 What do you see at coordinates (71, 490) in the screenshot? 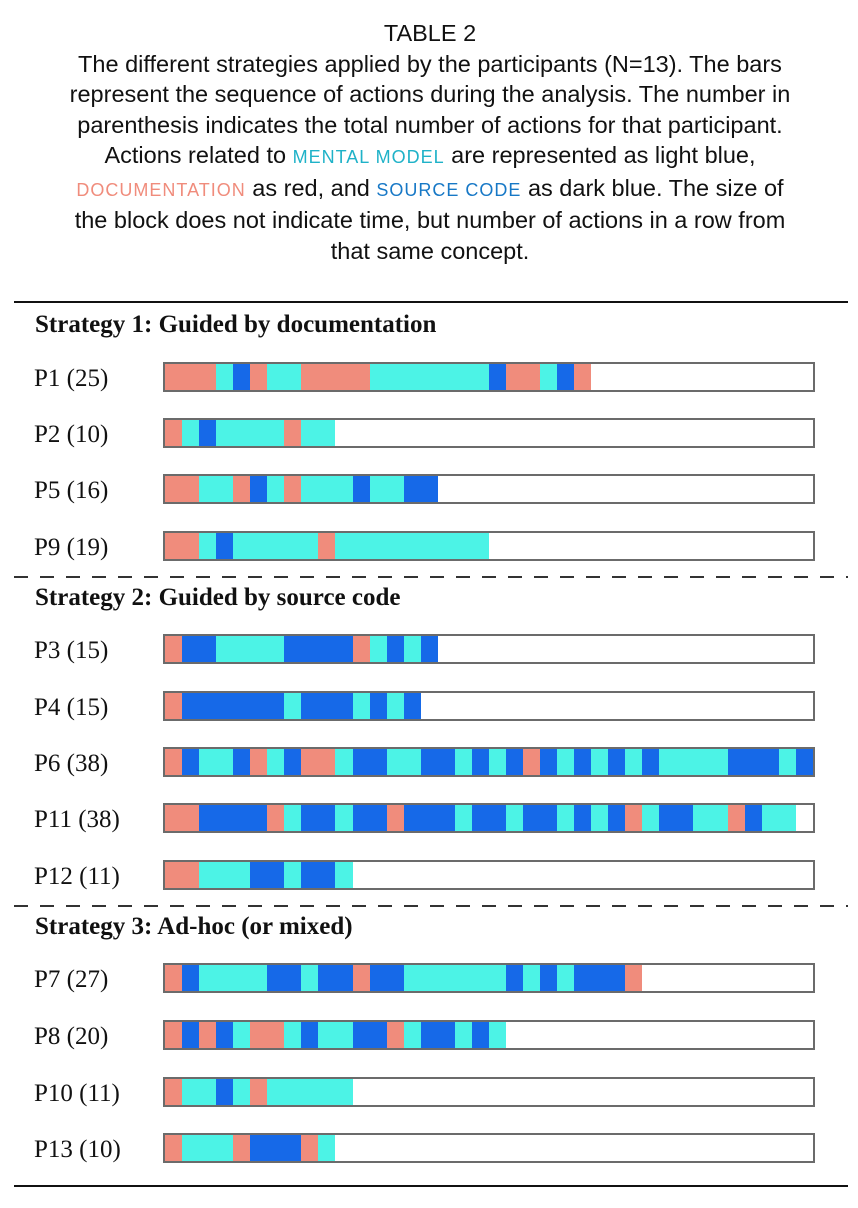
I see `participant-label: P5 (16)` at bounding box center [71, 490].